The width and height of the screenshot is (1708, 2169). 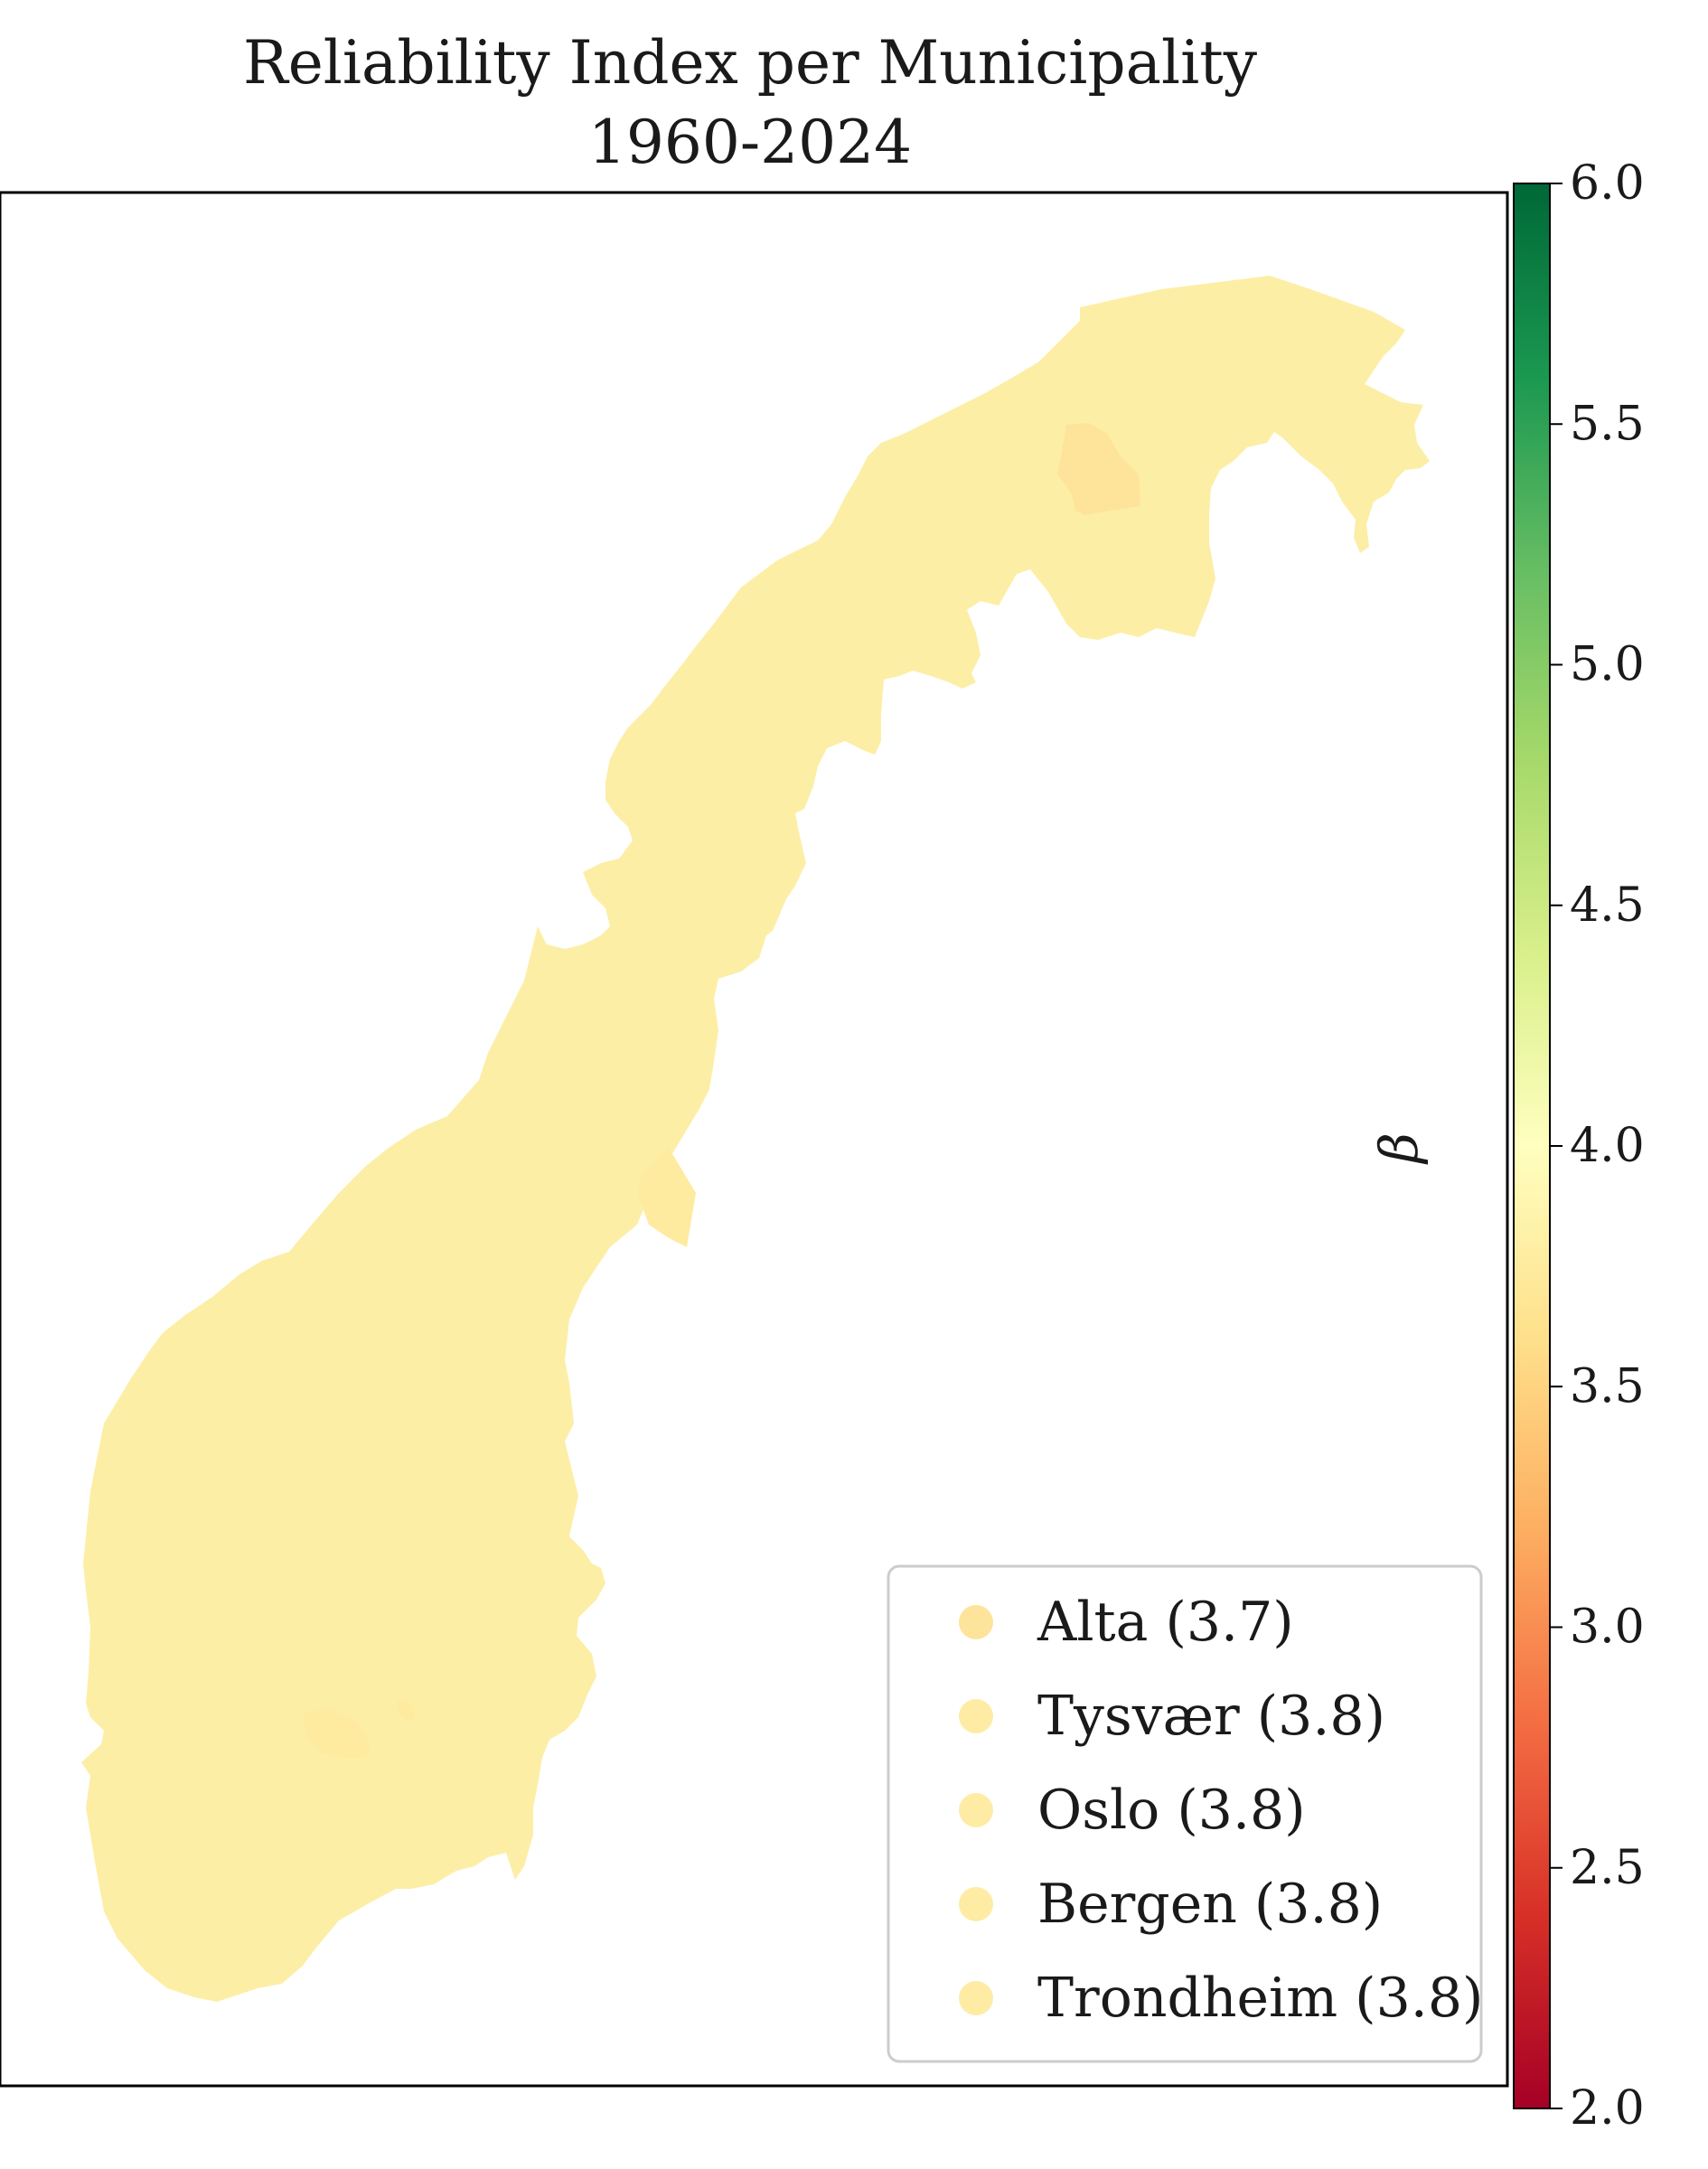 What do you see at coordinates (1532, 1146) in the screenshot?
I see `colorbar-gradient` at bounding box center [1532, 1146].